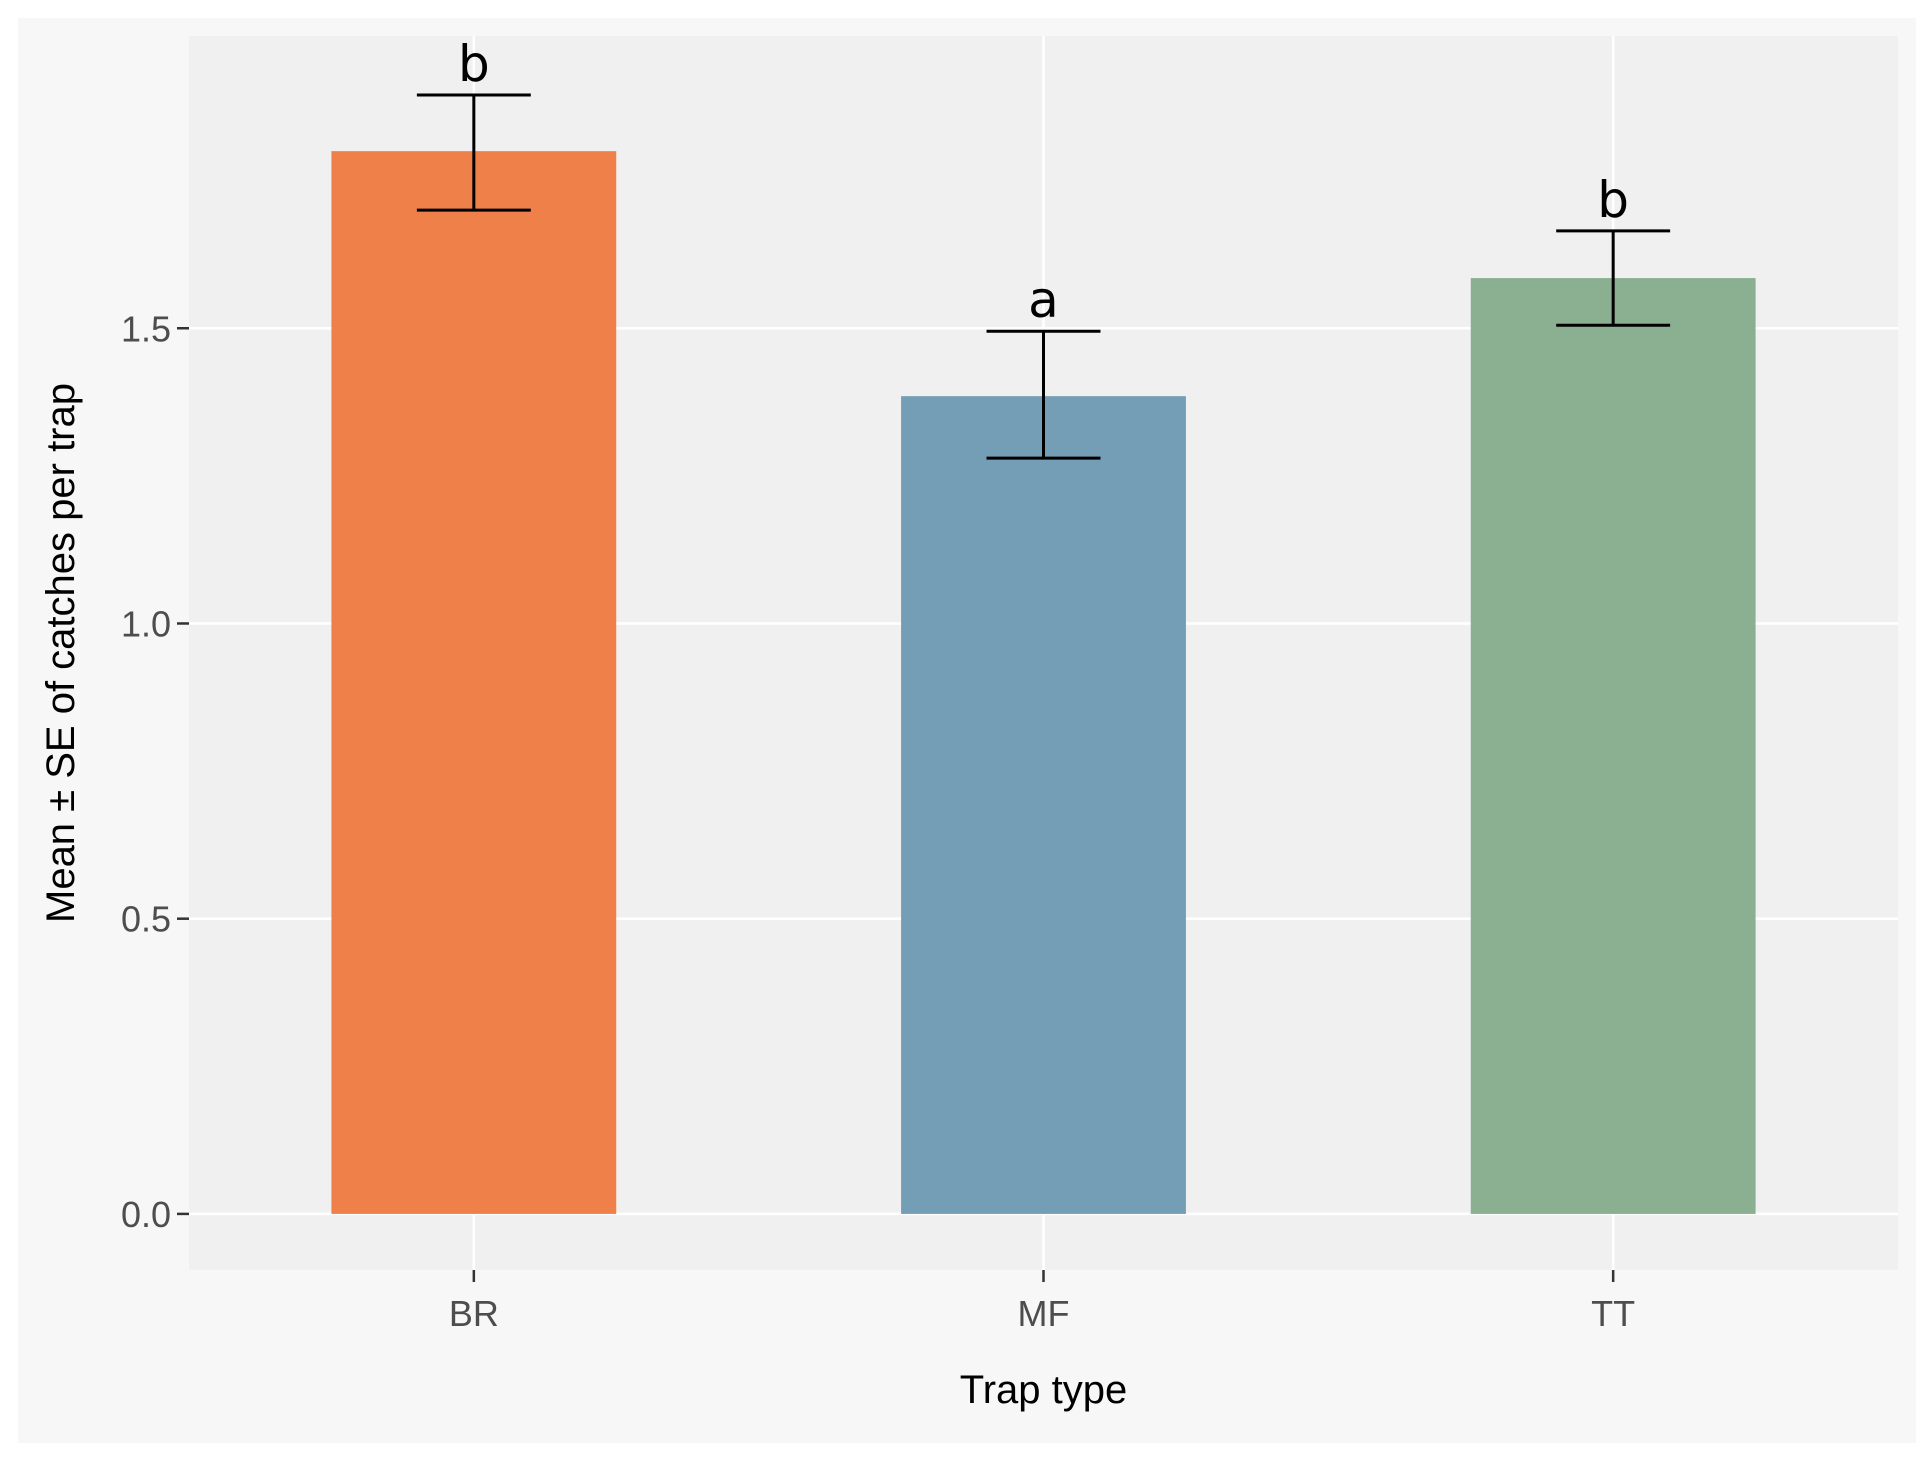 The image size is (1926, 1458). Describe the element at coordinates (474, 682) in the screenshot. I see `bar-br` at that location.